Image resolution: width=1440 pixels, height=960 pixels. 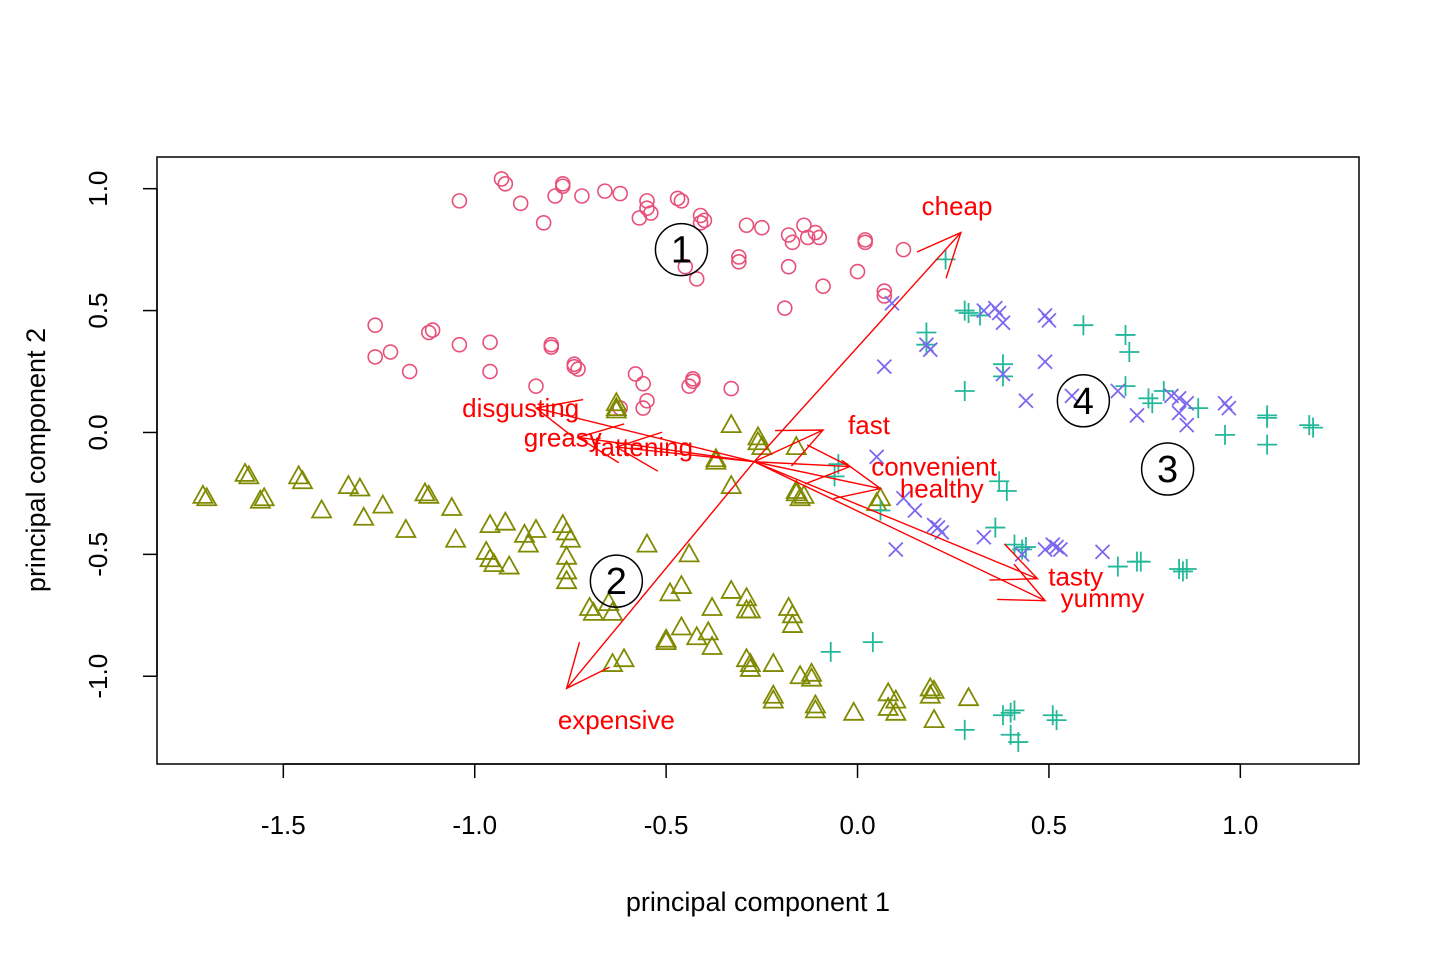 I want to click on cluster-label: 4, so click(x=1083, y=402).